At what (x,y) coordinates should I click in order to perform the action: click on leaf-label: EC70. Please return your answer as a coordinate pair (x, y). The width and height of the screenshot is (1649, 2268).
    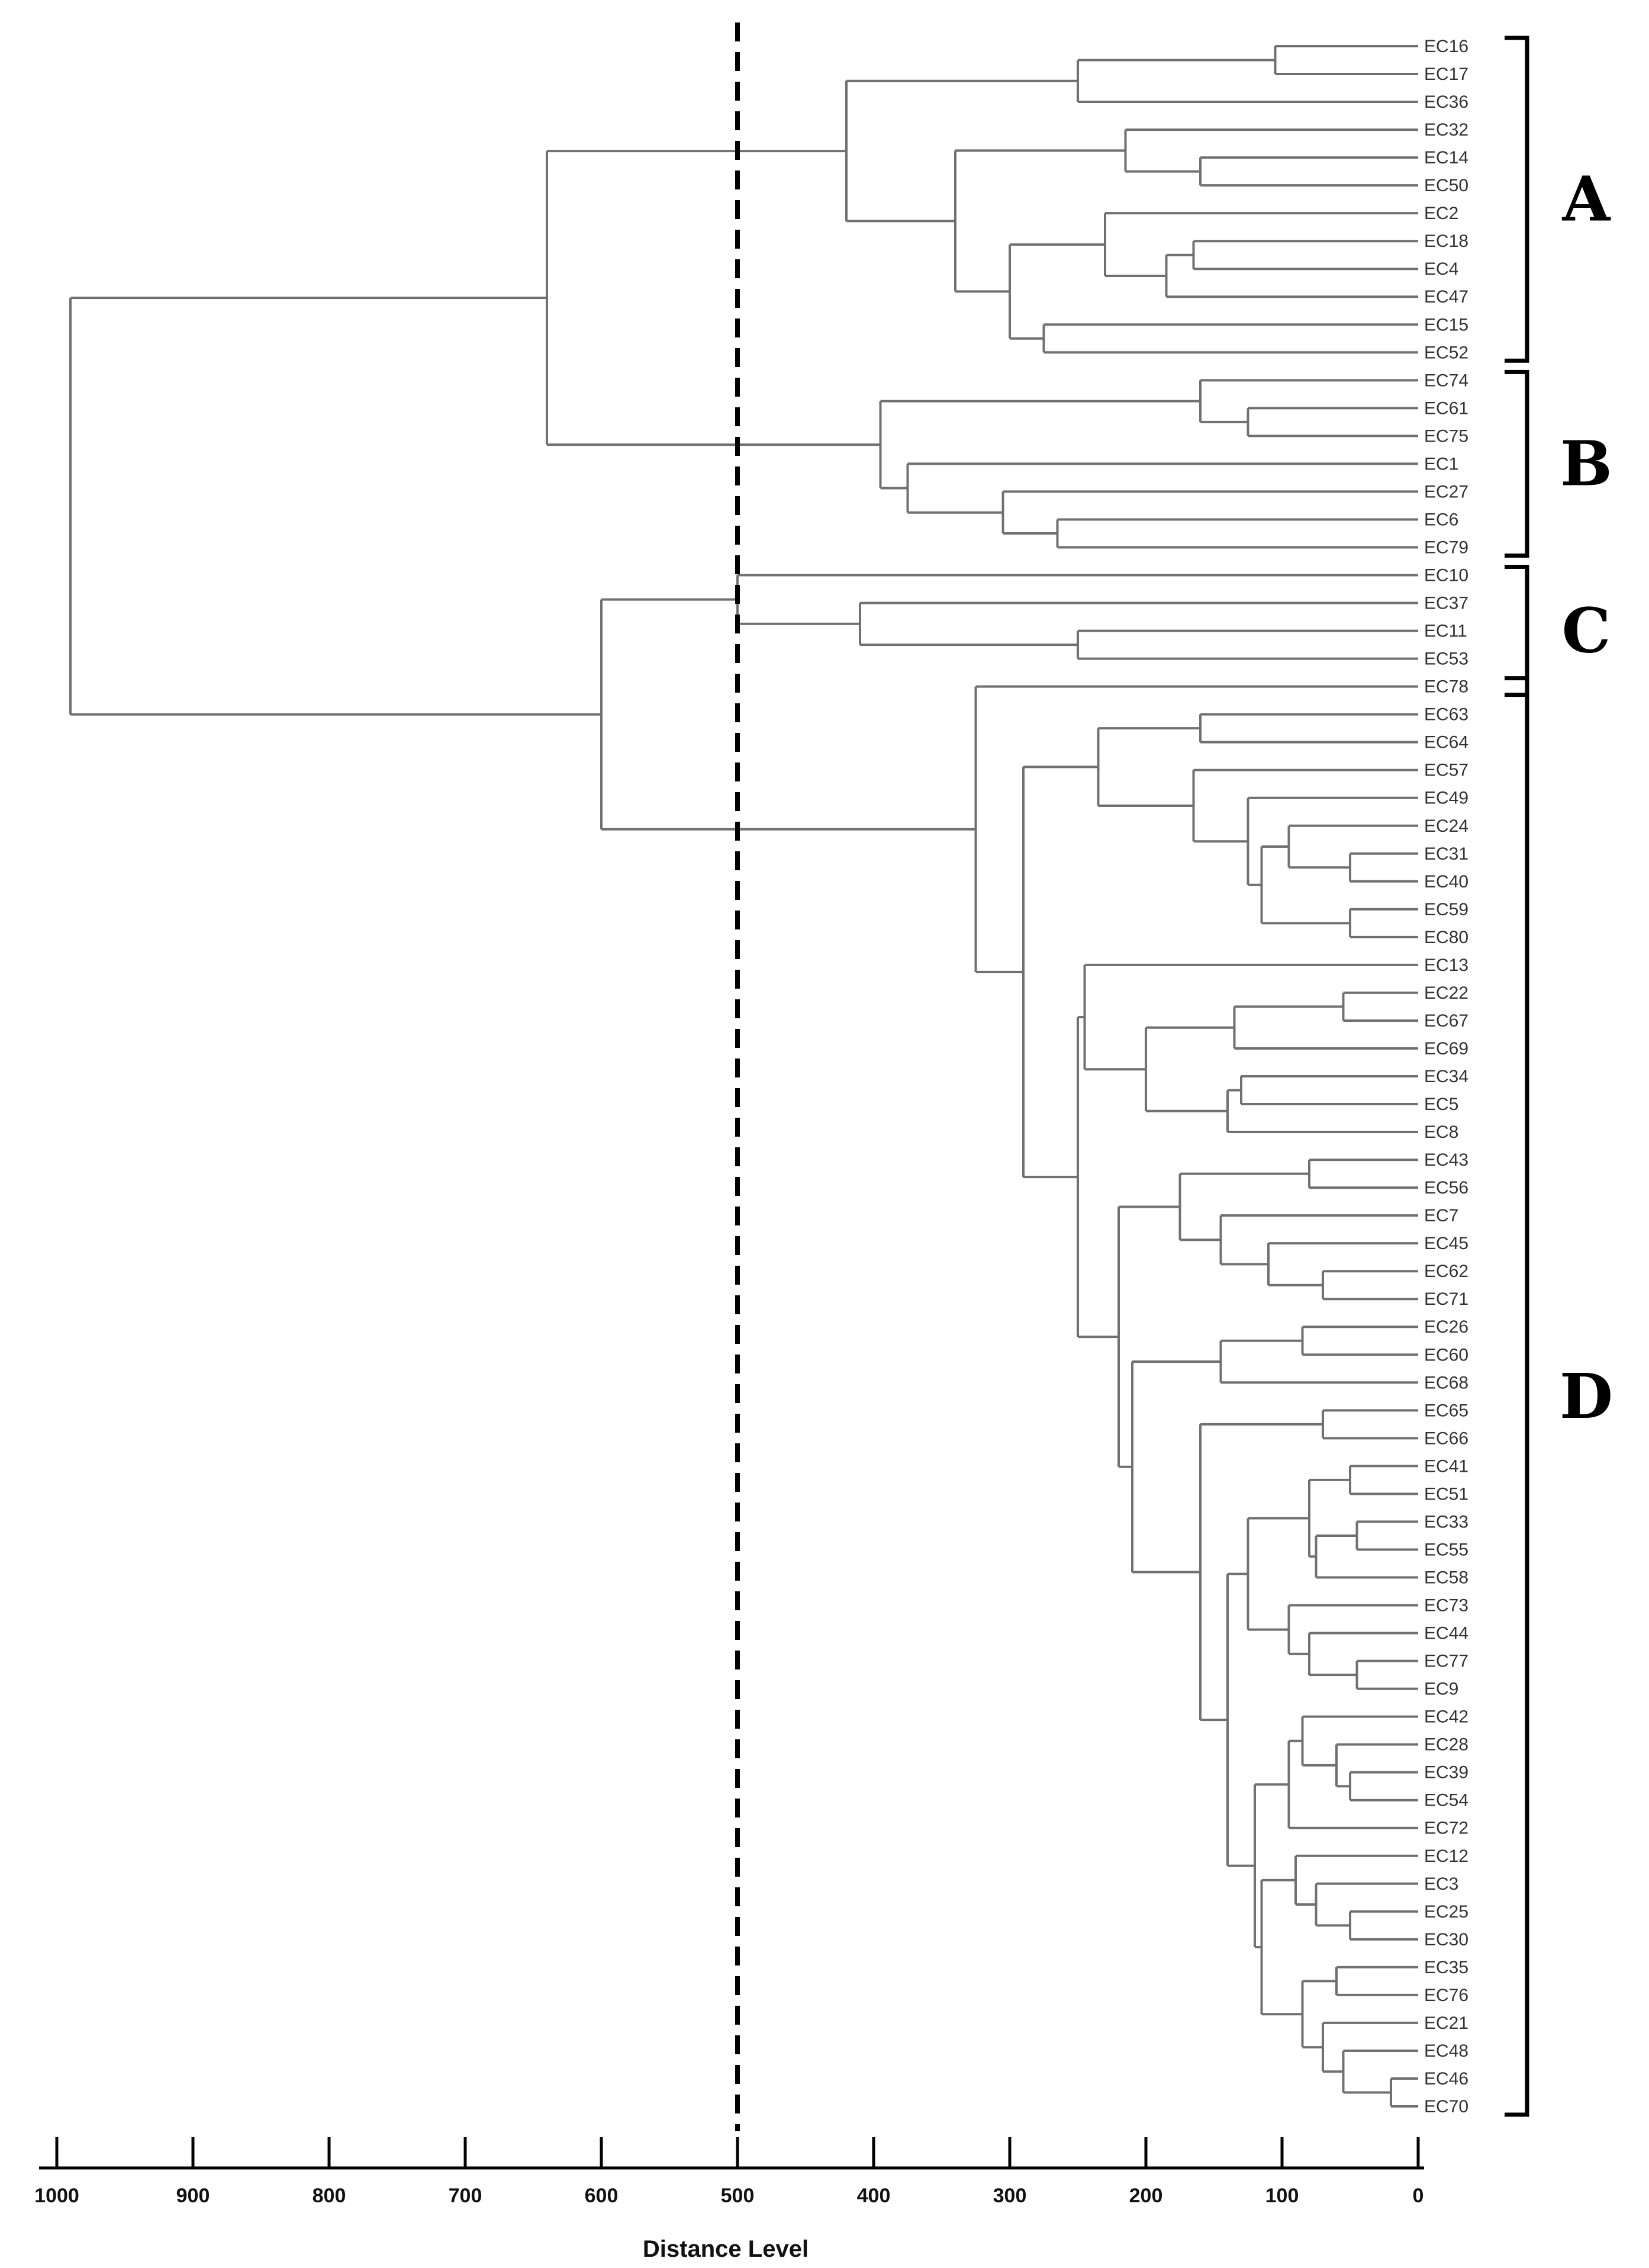
    Looking at the image, I should click on (1446, 2106).